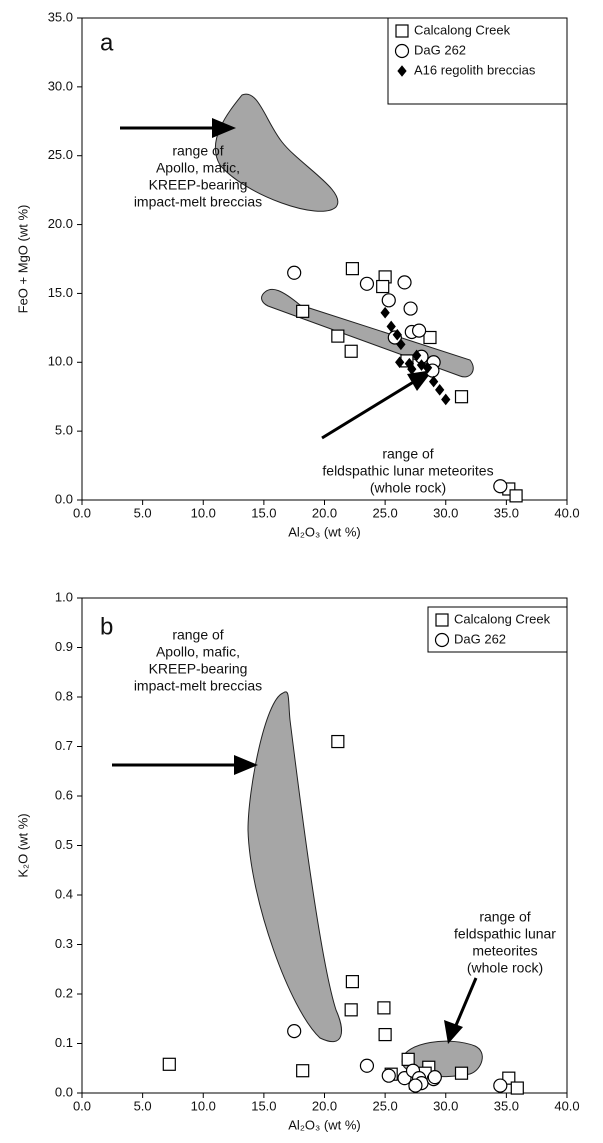 This screenshot has height=1143, width=603. What do you see at coordinates (64, 745) in the screenshot?
I see `y-tick-label: 0.7` at bounding box center [64, 745].